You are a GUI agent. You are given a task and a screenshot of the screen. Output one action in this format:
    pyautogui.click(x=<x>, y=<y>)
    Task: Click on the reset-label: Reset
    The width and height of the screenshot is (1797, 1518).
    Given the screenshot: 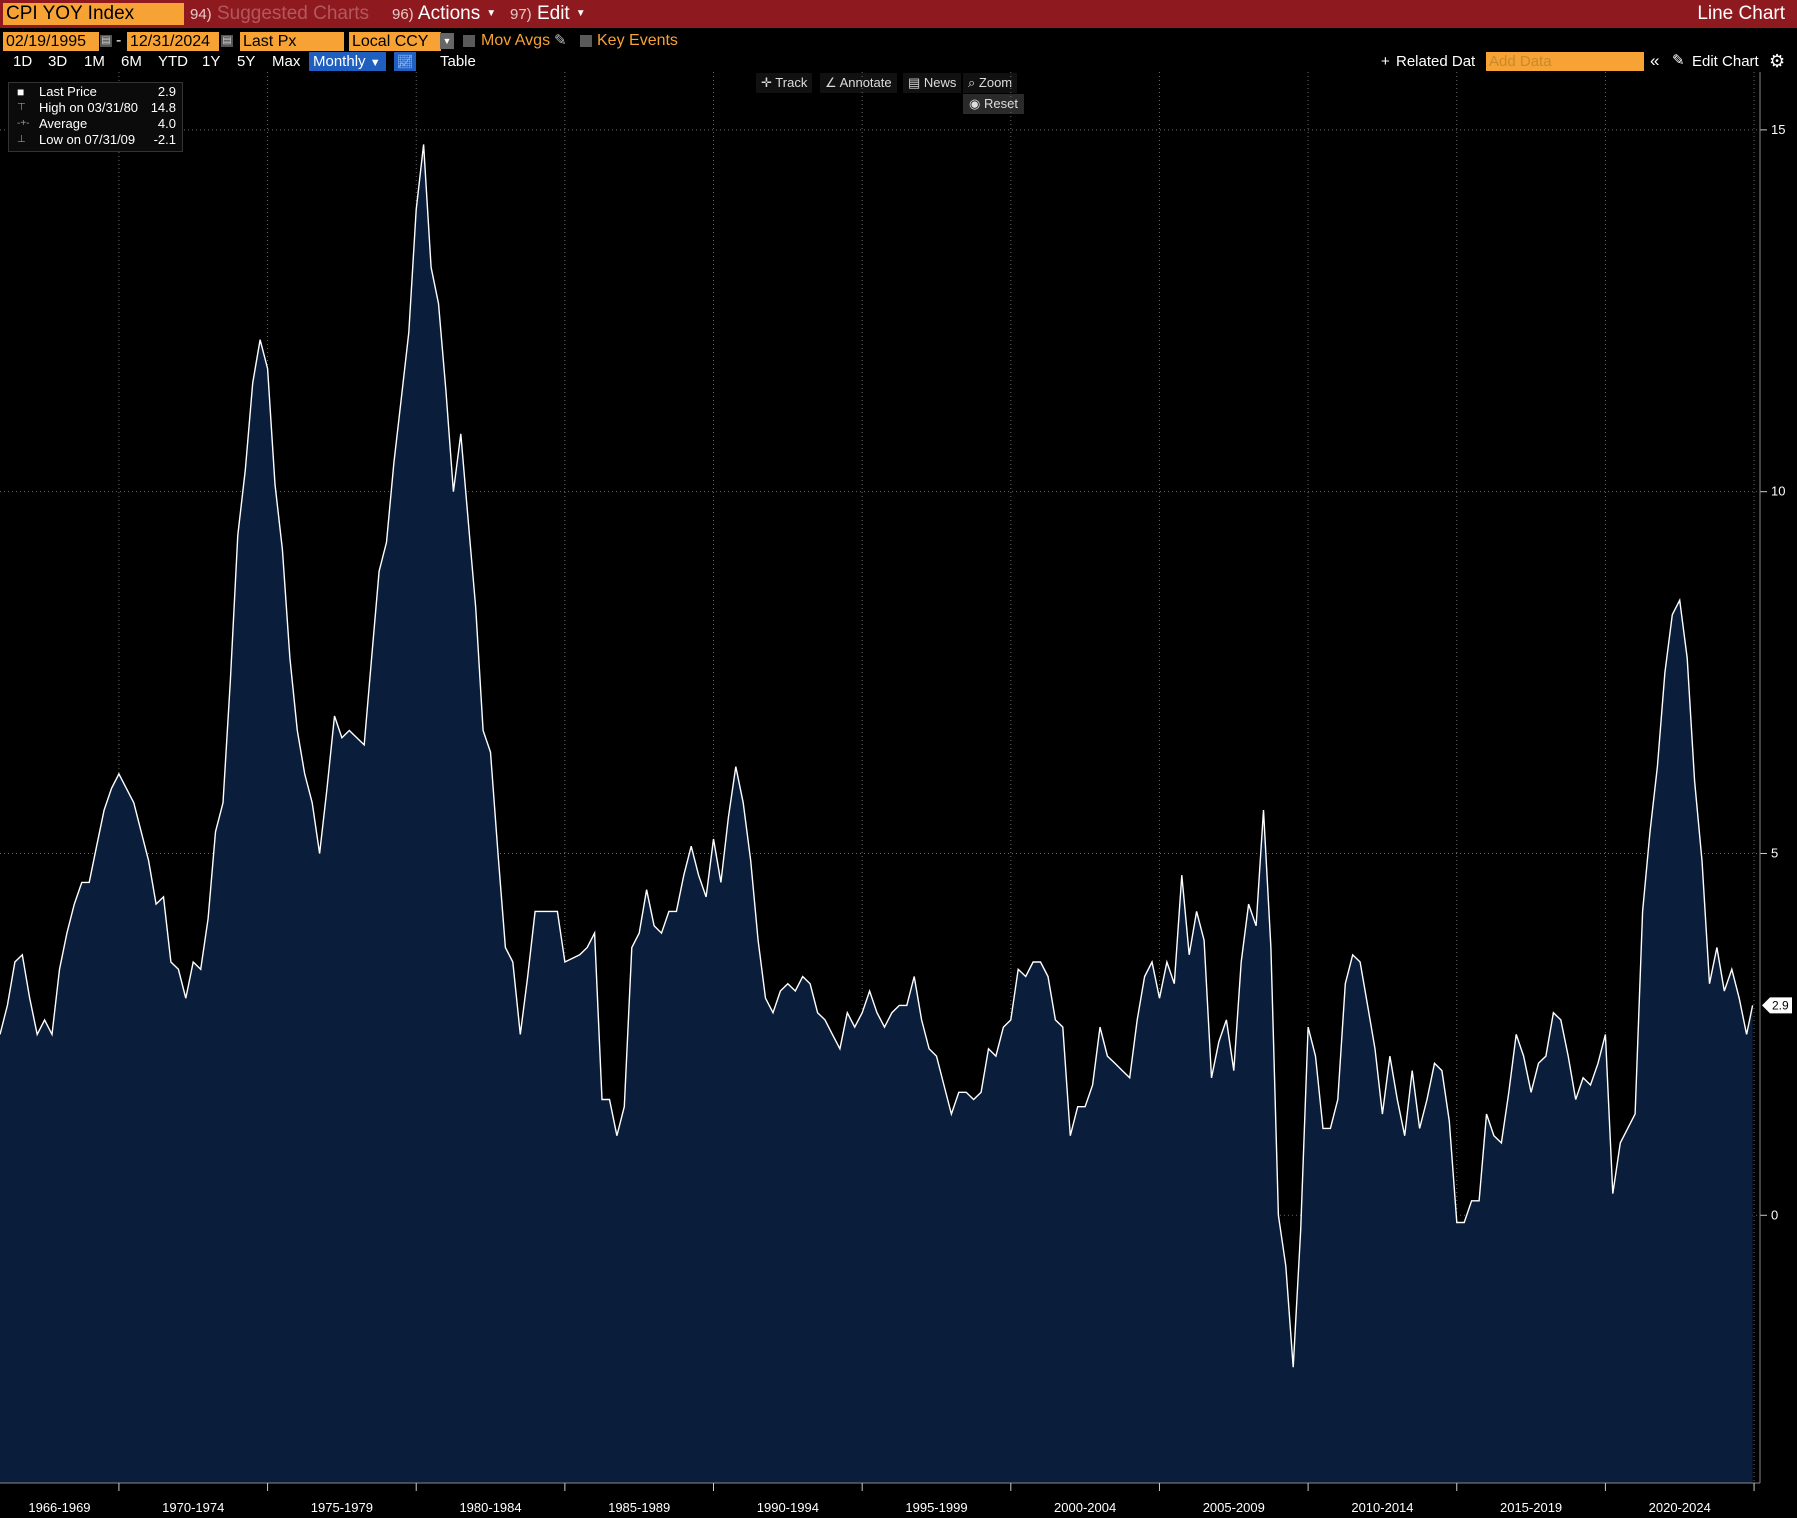 What is the action you would take?
    pyautogui.click(x=1000, y=103)
    